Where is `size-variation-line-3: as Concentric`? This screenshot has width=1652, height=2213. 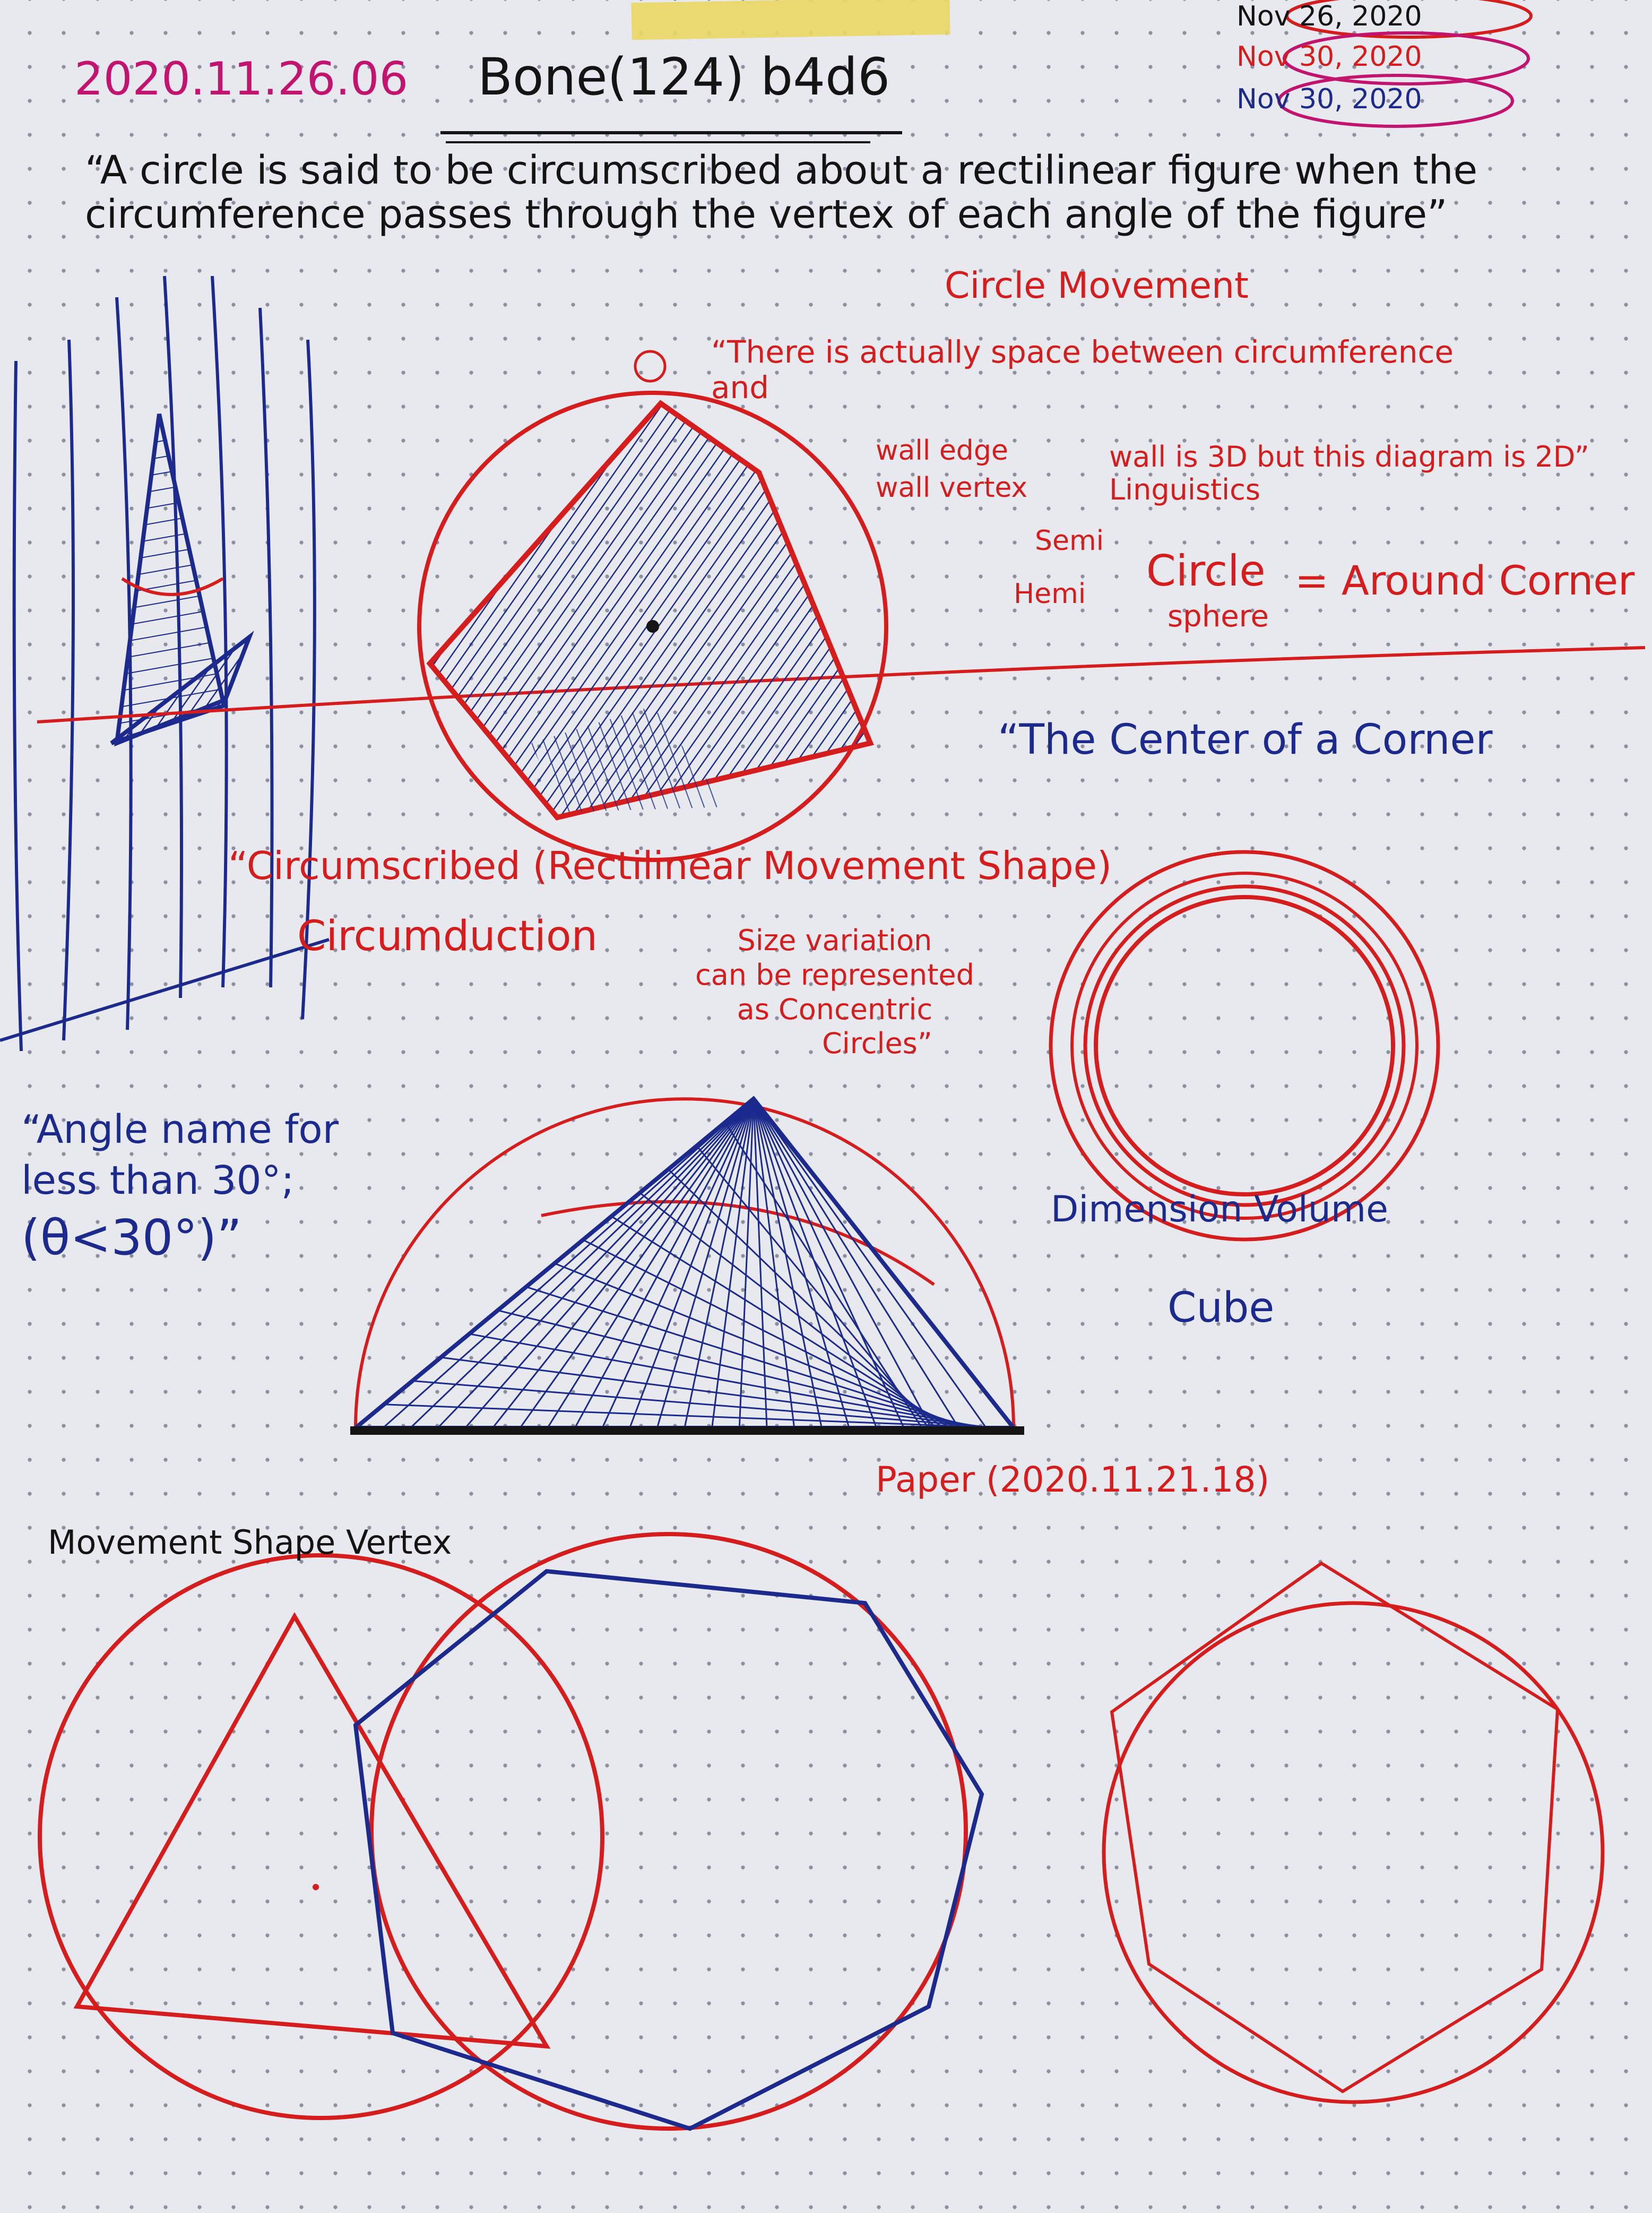
size-variation-line-3: as Concentric is located at coordinates (835, 1009).